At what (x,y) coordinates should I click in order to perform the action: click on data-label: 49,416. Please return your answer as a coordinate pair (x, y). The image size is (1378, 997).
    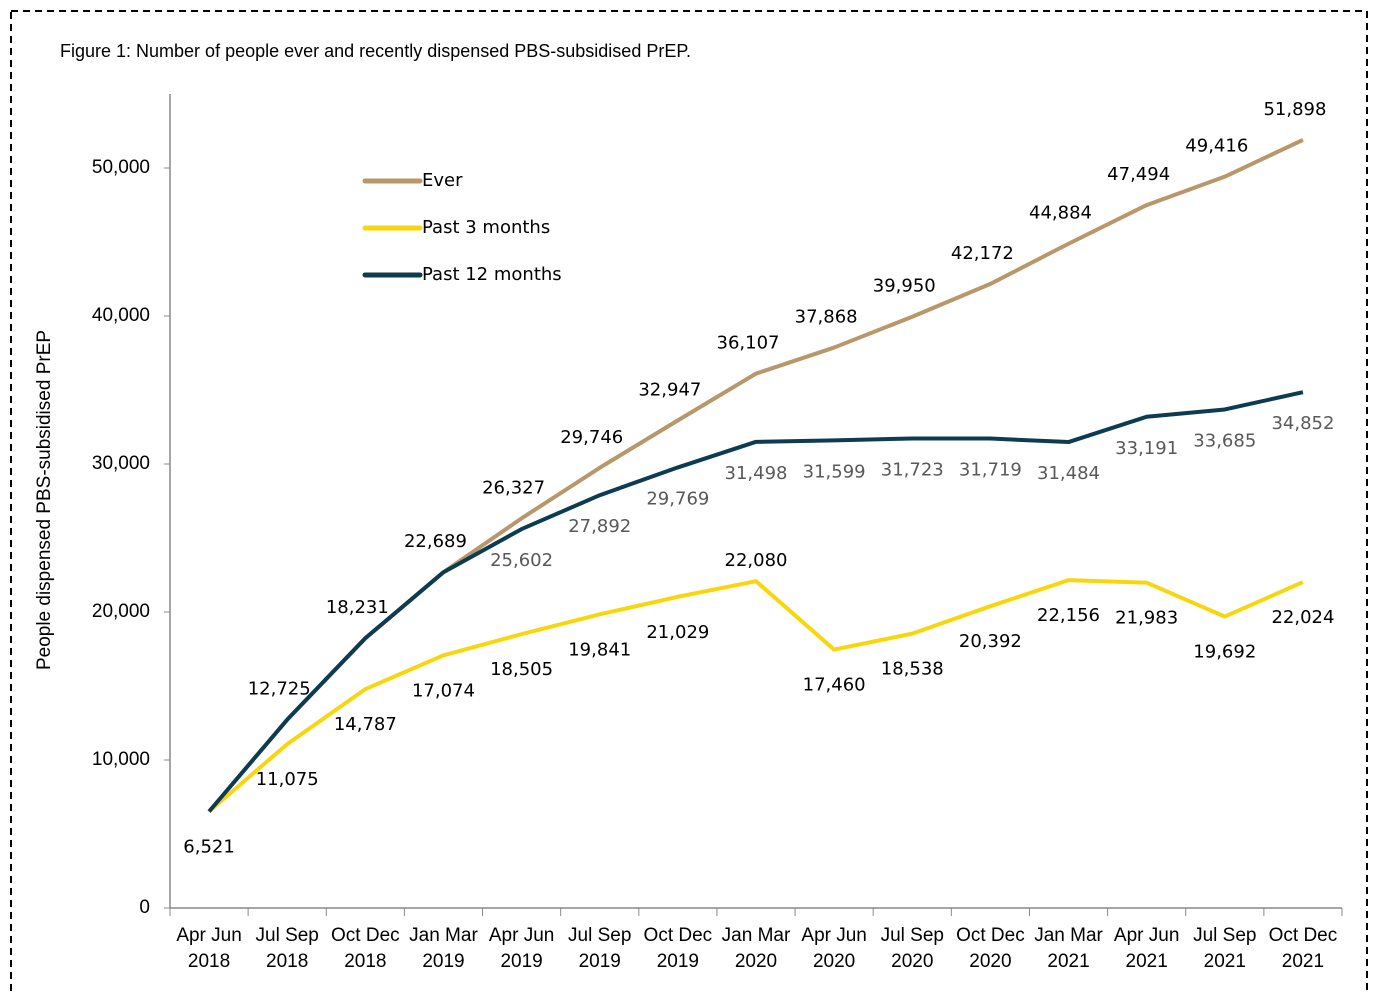
    Looking at the image, I should click on (1216, 146).